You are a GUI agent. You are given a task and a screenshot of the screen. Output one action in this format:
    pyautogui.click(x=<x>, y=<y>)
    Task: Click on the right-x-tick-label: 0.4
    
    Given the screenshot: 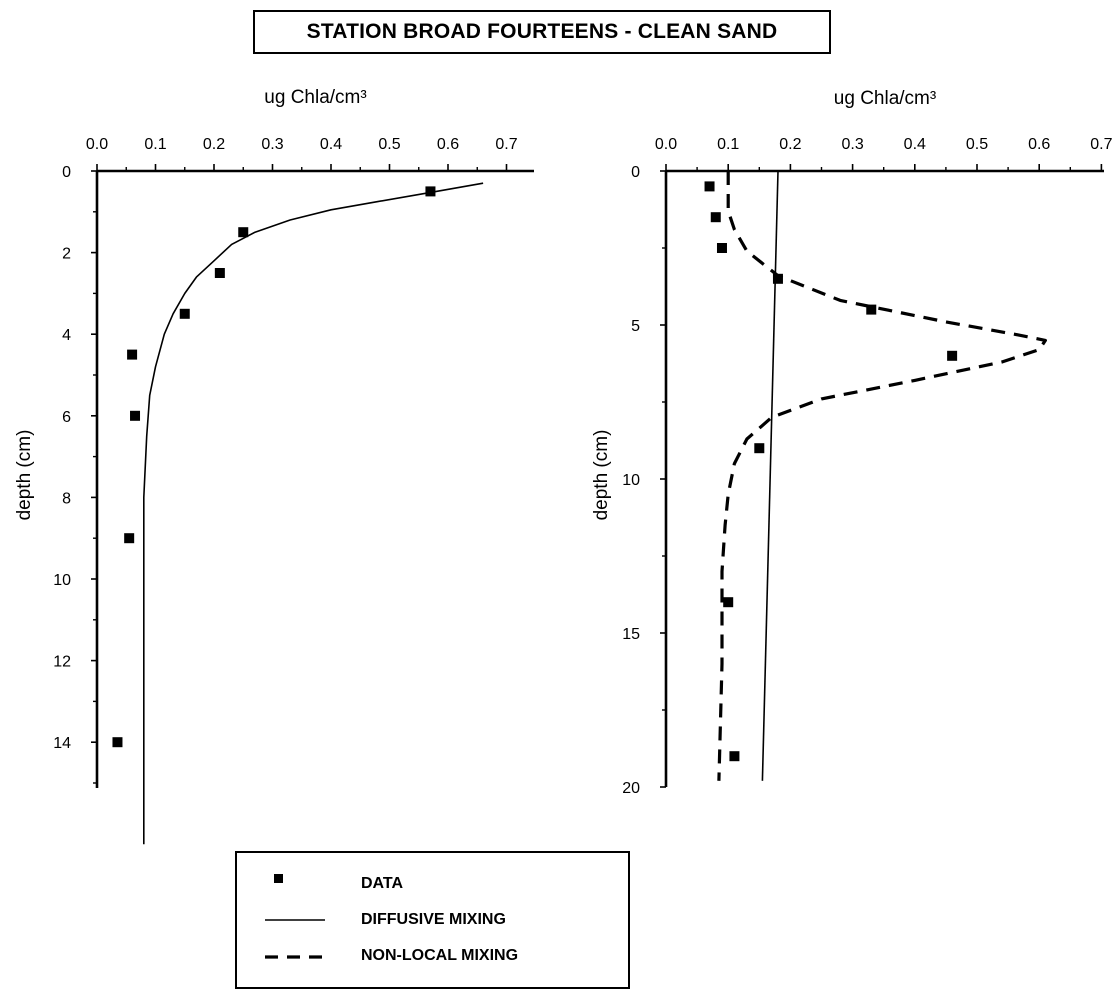 What is the action you would take?
    pyautogui.click(x=915, y=144)
    